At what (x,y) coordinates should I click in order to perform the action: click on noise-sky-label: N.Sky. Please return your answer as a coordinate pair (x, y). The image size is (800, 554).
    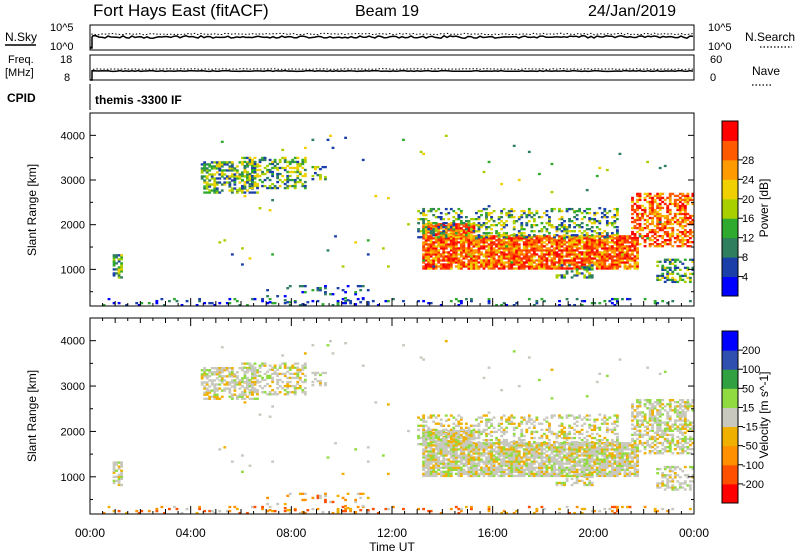
    Looking at the image, I should click on (21, 37).